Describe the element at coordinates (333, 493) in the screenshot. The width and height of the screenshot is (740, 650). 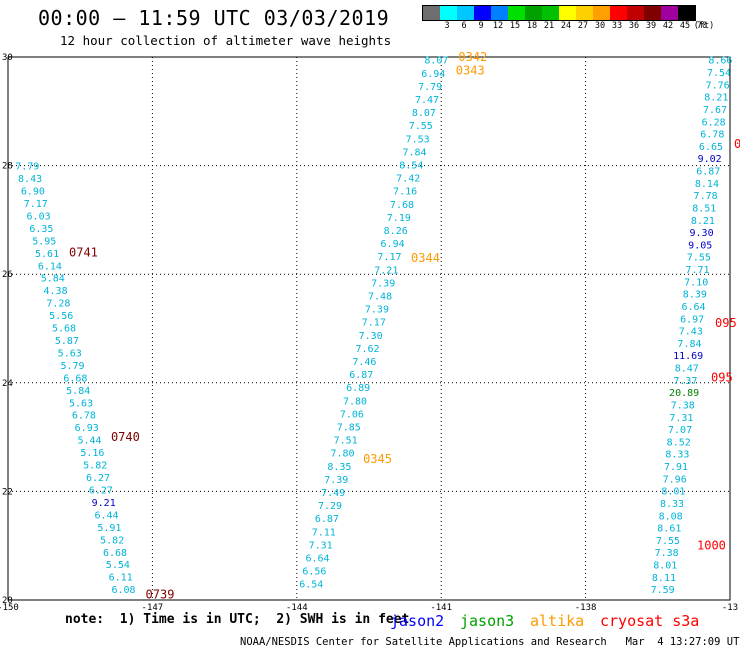
I see `track2-value-label: 7.49` at that location.